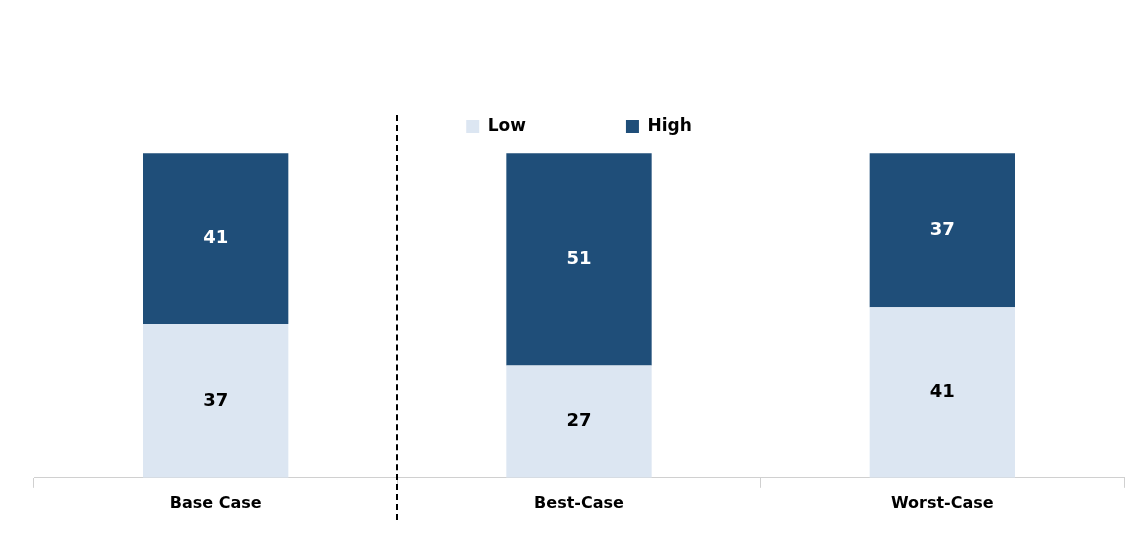  I want to click on data-label: 27, so click(579, 420).